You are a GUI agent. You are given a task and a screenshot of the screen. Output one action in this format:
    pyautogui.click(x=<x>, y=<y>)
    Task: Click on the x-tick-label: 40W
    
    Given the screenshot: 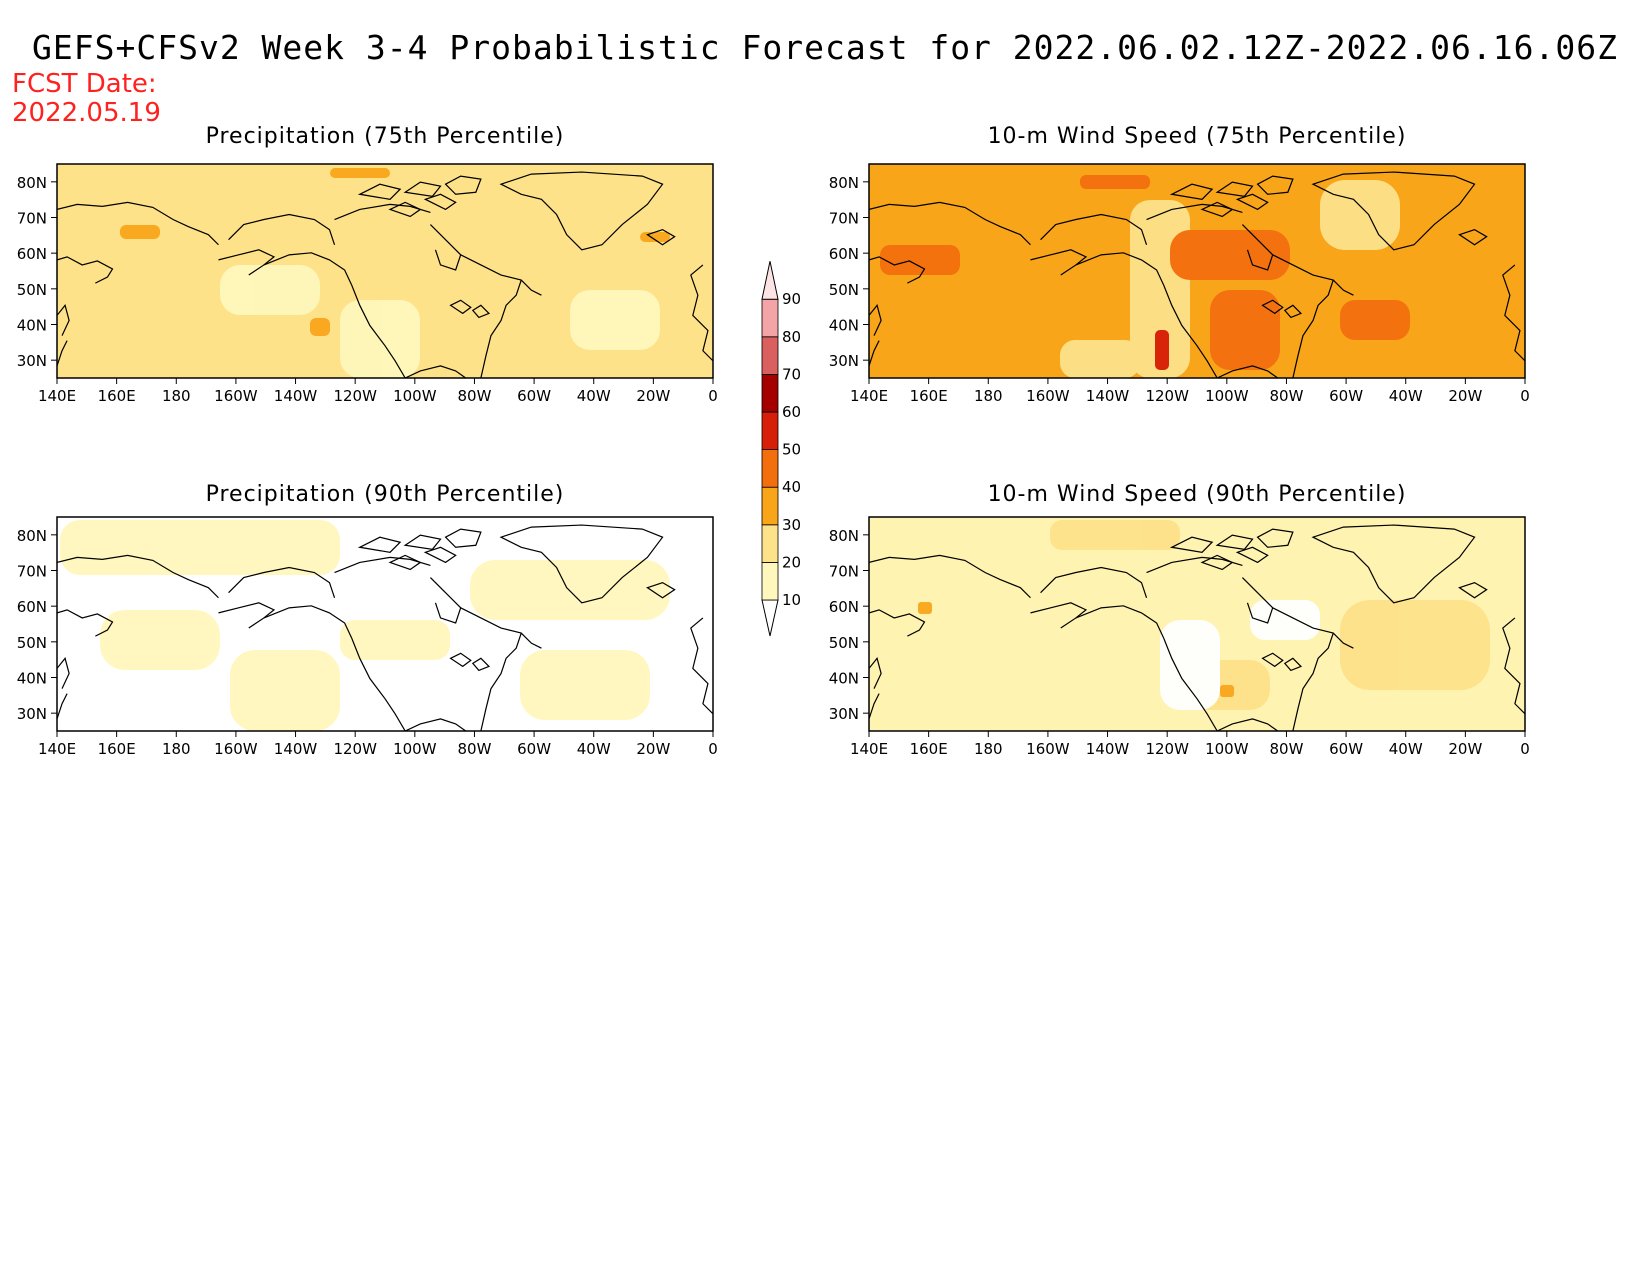 What is the action you would take?
    pyautogui.click(x=594, y=396)
    